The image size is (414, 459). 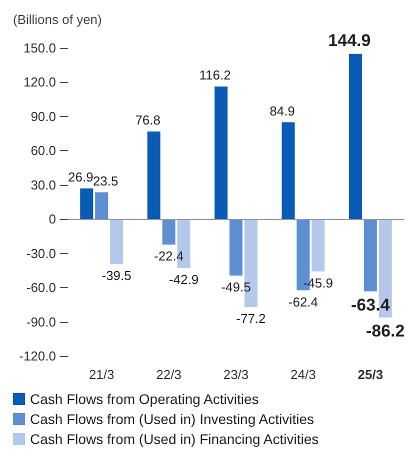 I want to click on data-label: 116.2, so click(x=215, y=75).